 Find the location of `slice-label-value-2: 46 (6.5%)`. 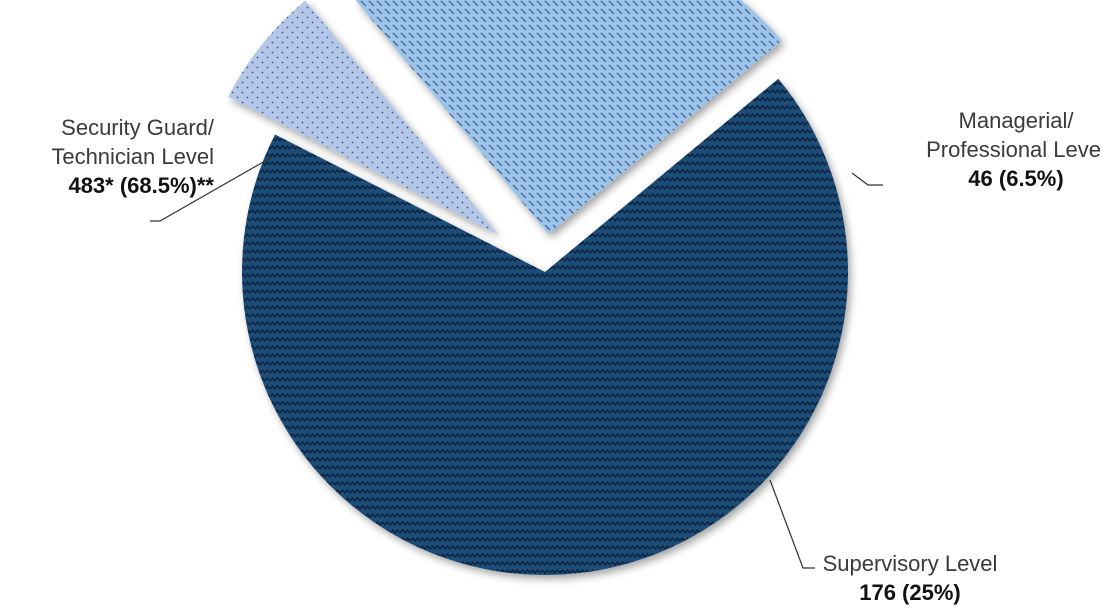

slice-label-value-2: 46 (6.5%) is located at coordinates (1015, 178).